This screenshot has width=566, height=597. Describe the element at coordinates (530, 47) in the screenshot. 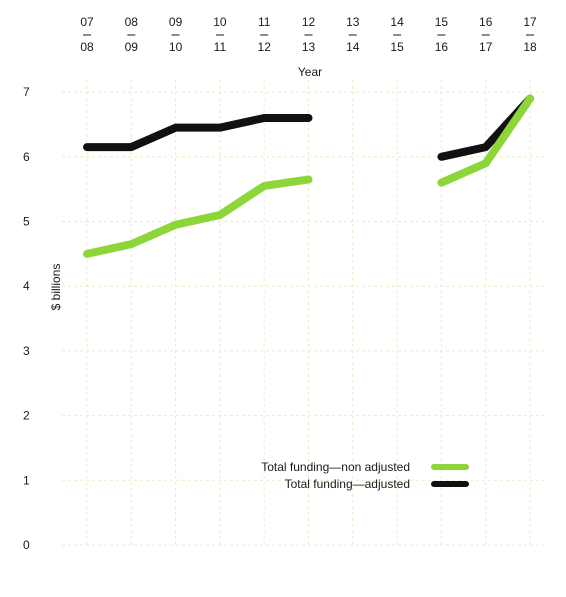

I see `x-tick-label-bottom: 18` at that location.